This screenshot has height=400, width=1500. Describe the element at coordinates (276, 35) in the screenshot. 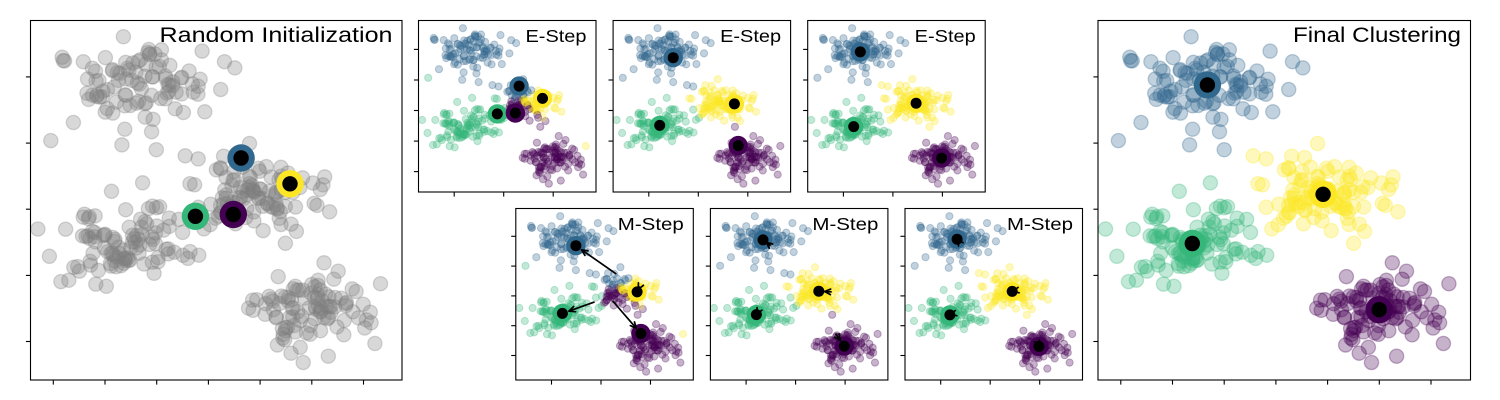

I see `svg-text: Random Initialization` at that location.